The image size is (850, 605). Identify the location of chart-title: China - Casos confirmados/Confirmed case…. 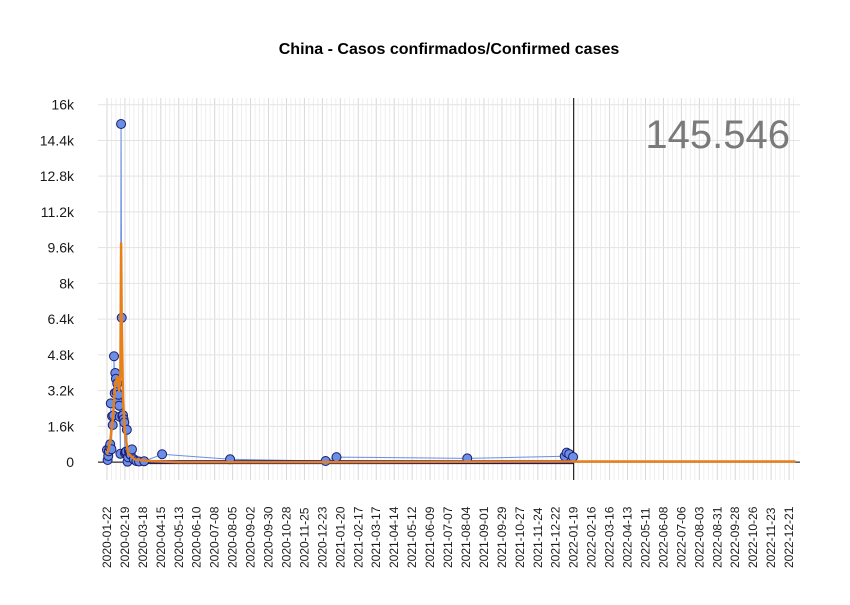
(449, 49).